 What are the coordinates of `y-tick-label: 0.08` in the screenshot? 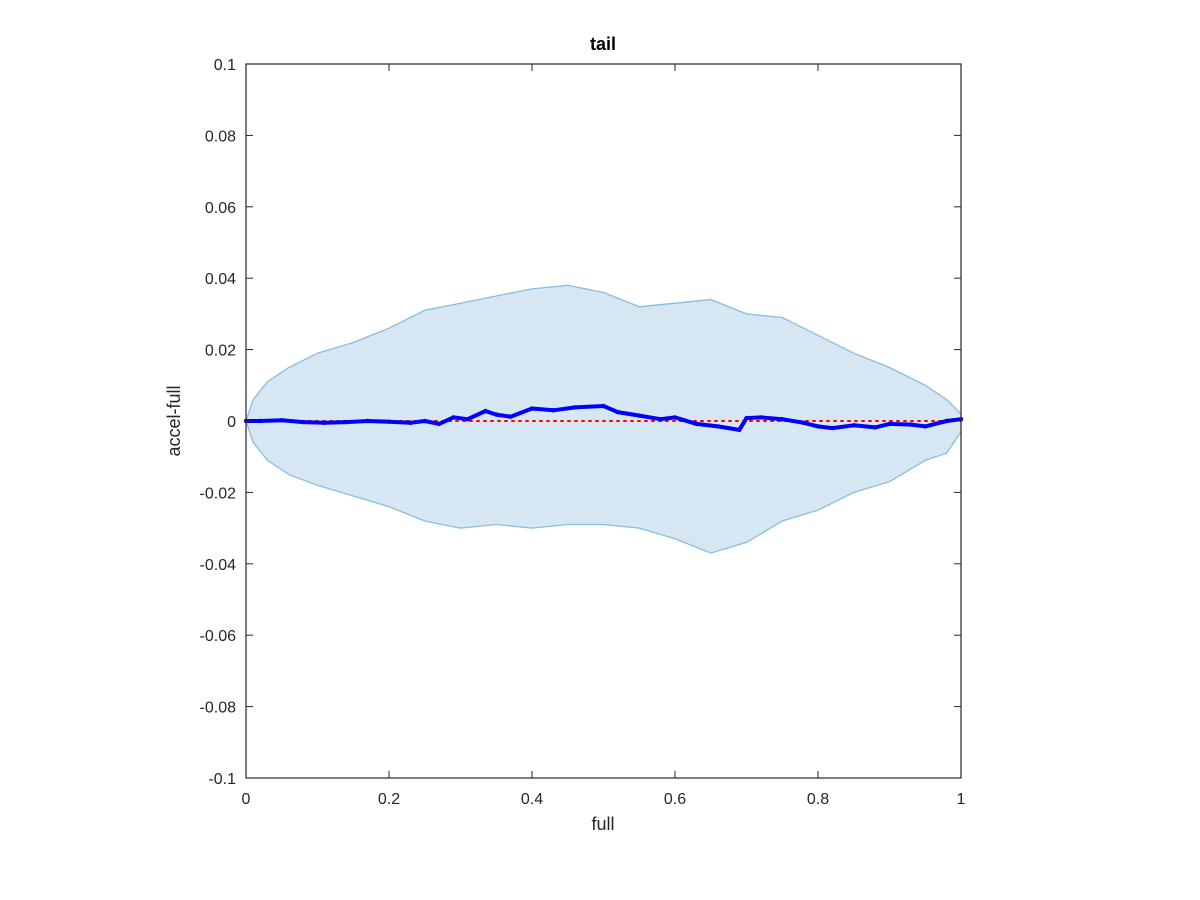 It's located at (220, 136).